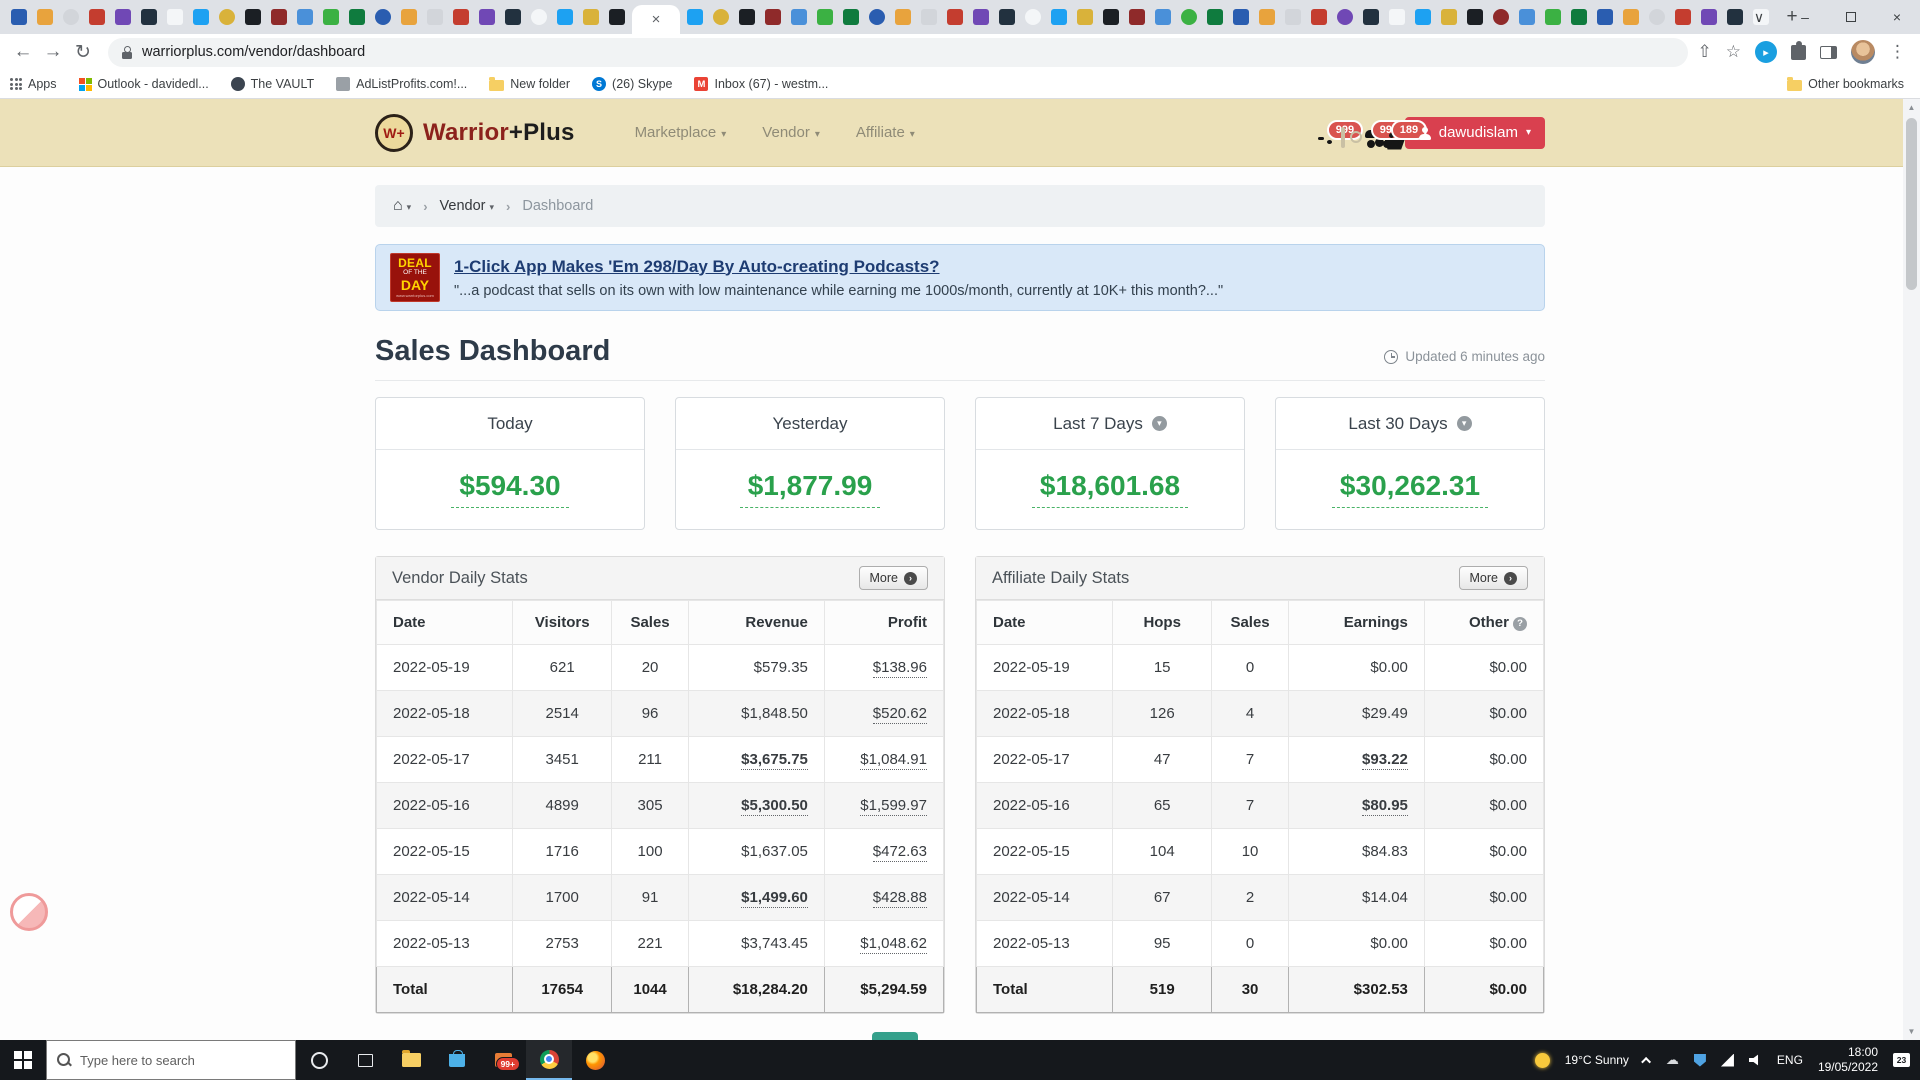 The image size is (1920, 1080). What do you see at coordinates (415, 277) in the screenshot?
I see `deal-badge: DEAL OF THE DAY www.warriorplus.com` at bounding box center [415, 277].